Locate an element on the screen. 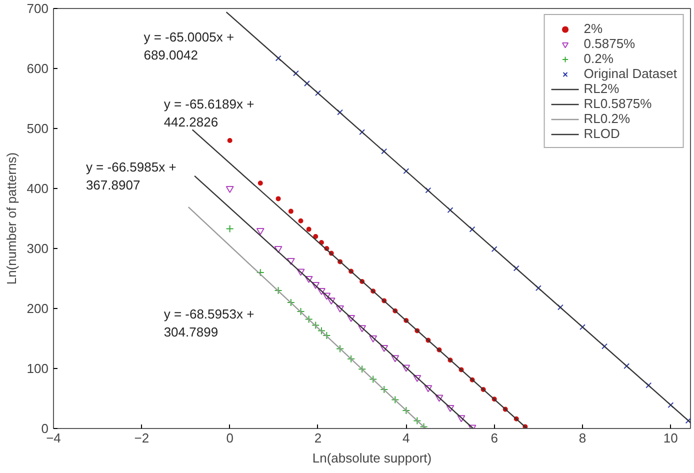 Image resolution: width=694 pixels, height=473 pixels. y-tick-label: 100 is located at coordinates (37, 368).